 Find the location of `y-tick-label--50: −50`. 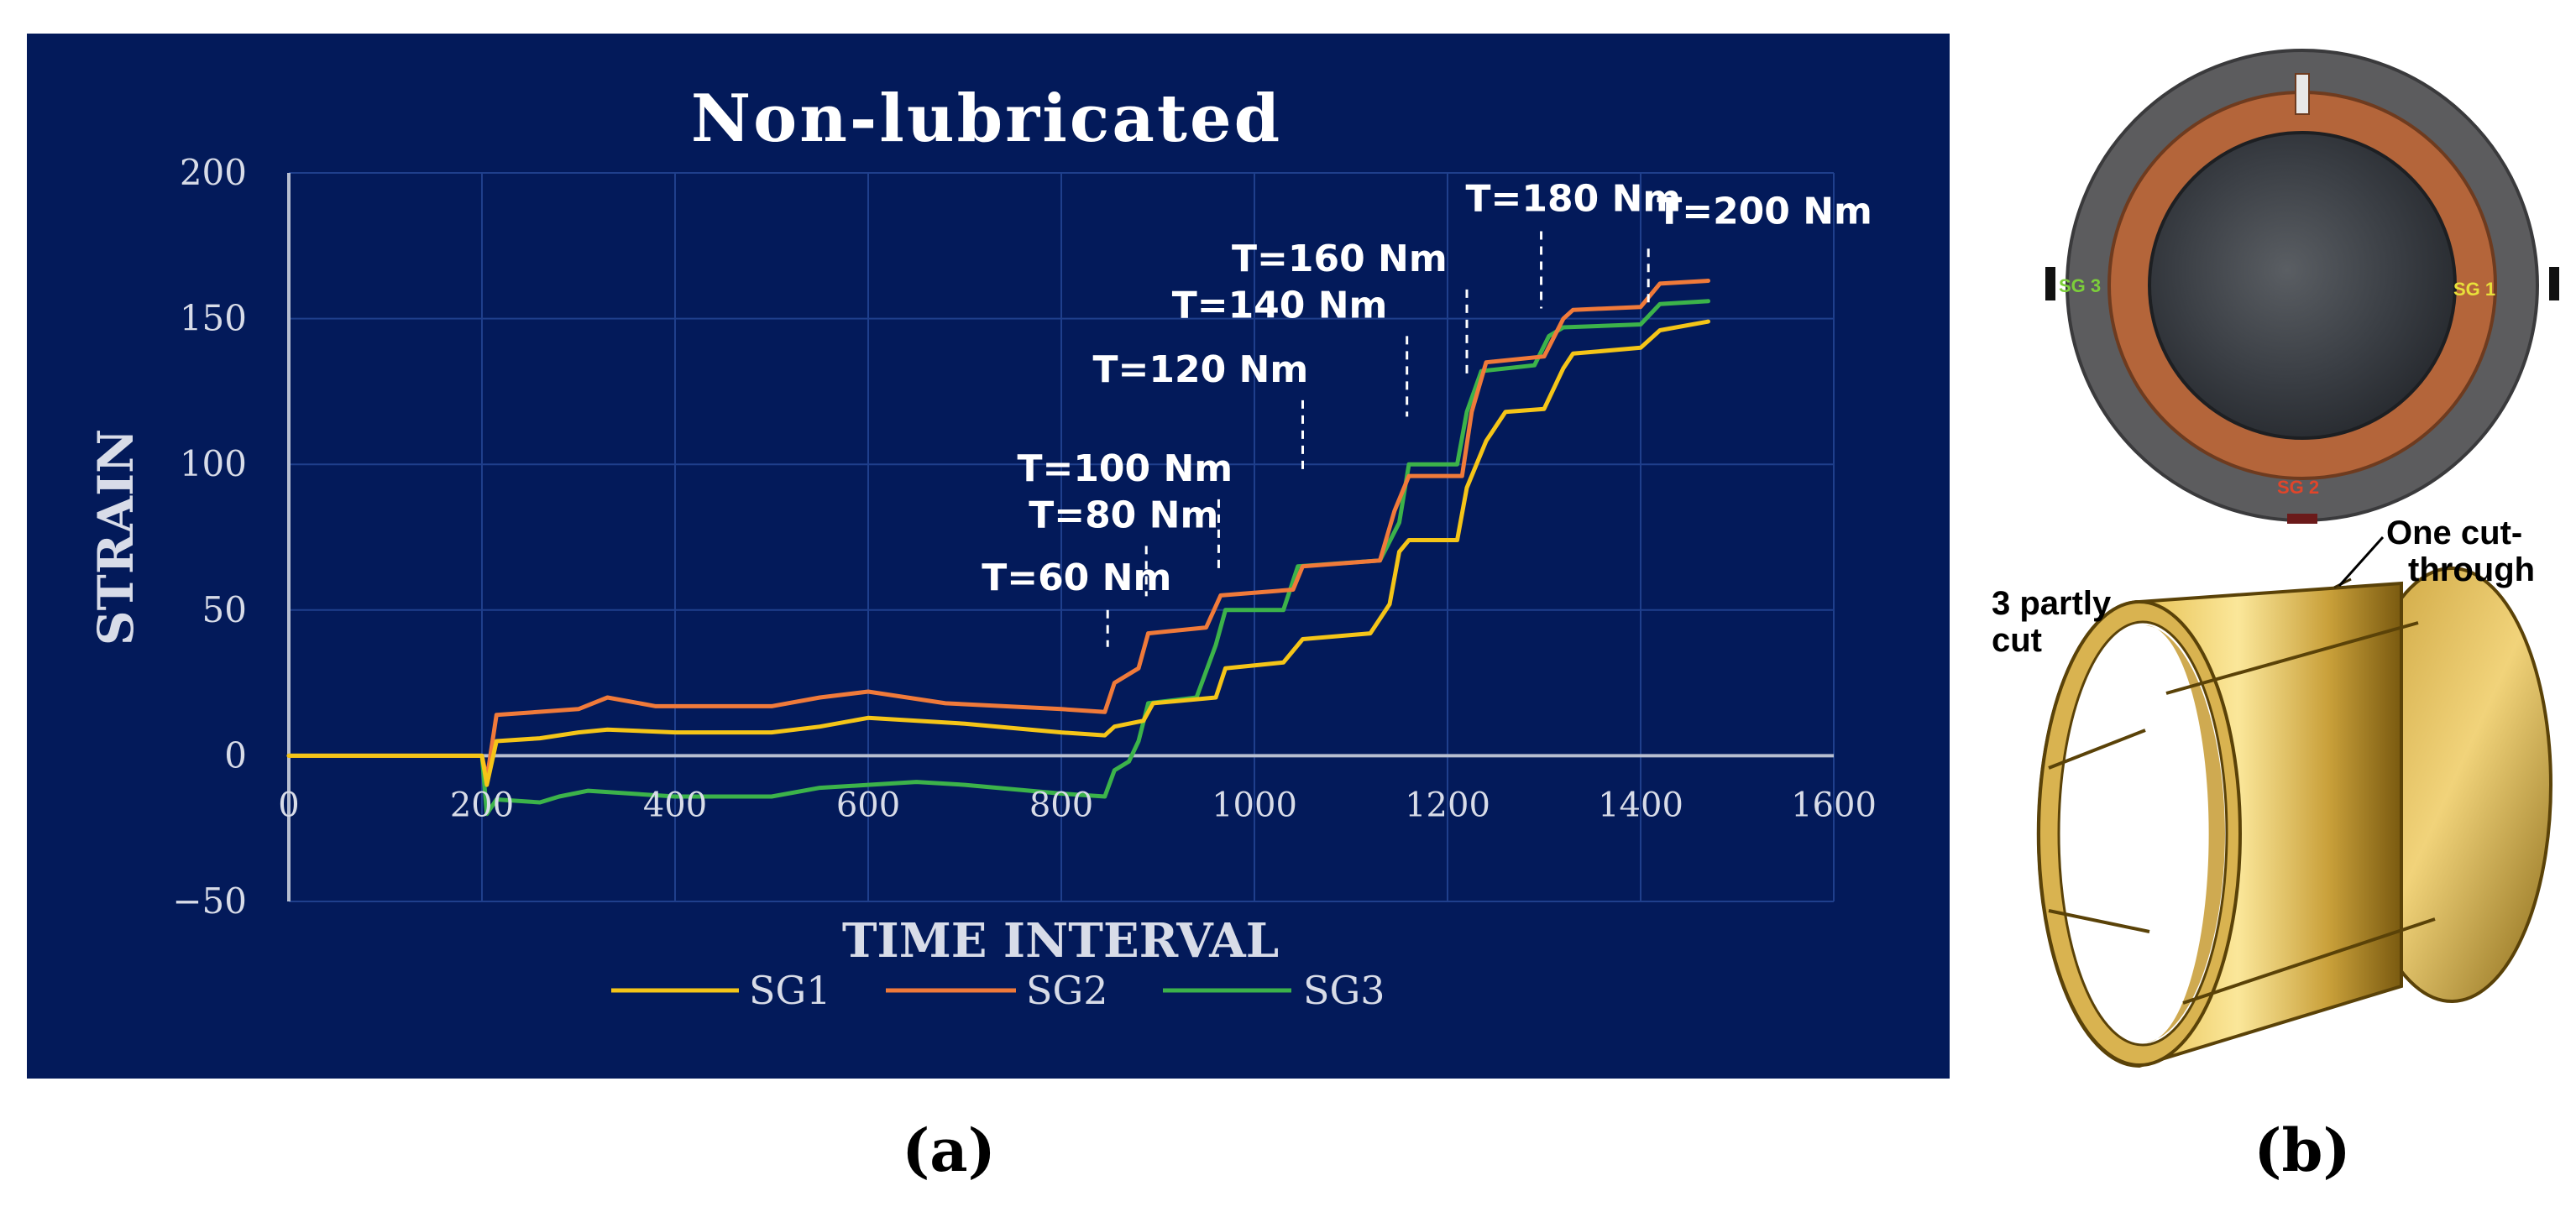

y-tick-label--50: −50 is located at coordinates (209, 901).